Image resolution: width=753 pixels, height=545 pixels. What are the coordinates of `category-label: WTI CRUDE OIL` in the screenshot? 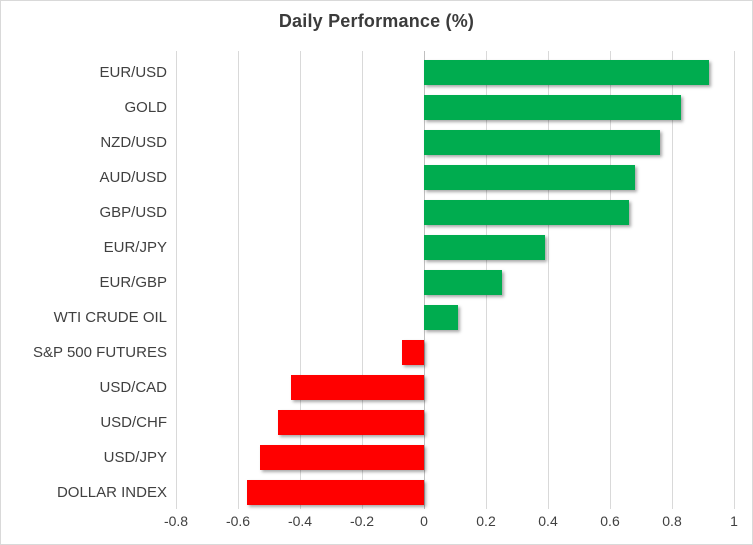 It's located at (110, 317).